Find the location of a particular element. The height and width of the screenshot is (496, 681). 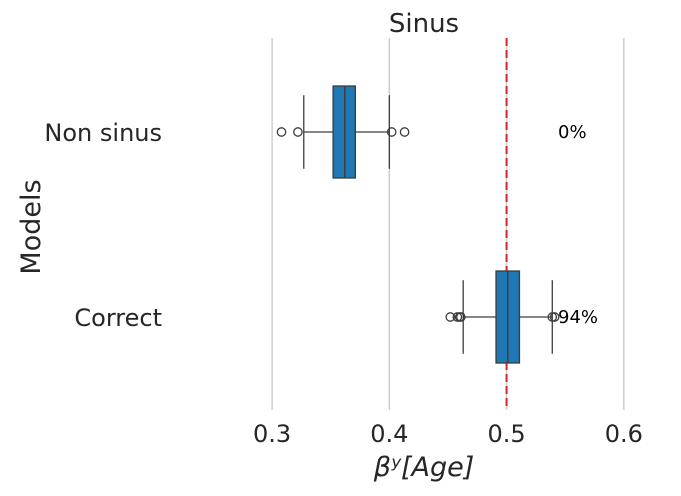

category-labels: Non sinus Correct is located at coordinates (103, 225).